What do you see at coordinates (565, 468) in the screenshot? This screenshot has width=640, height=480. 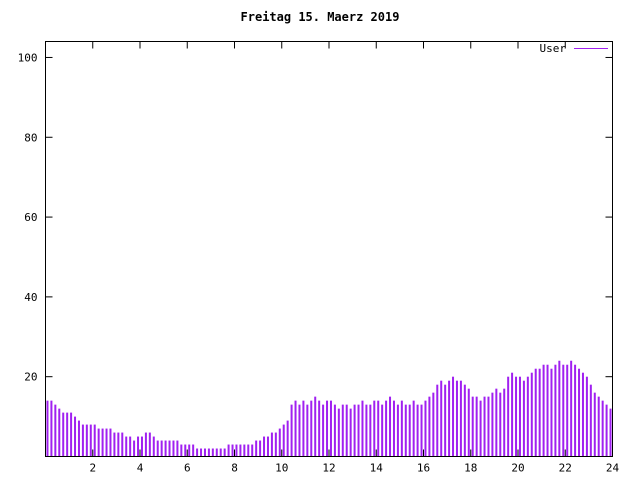 I see `svg-text: 22` at bounding box center [565, 468].